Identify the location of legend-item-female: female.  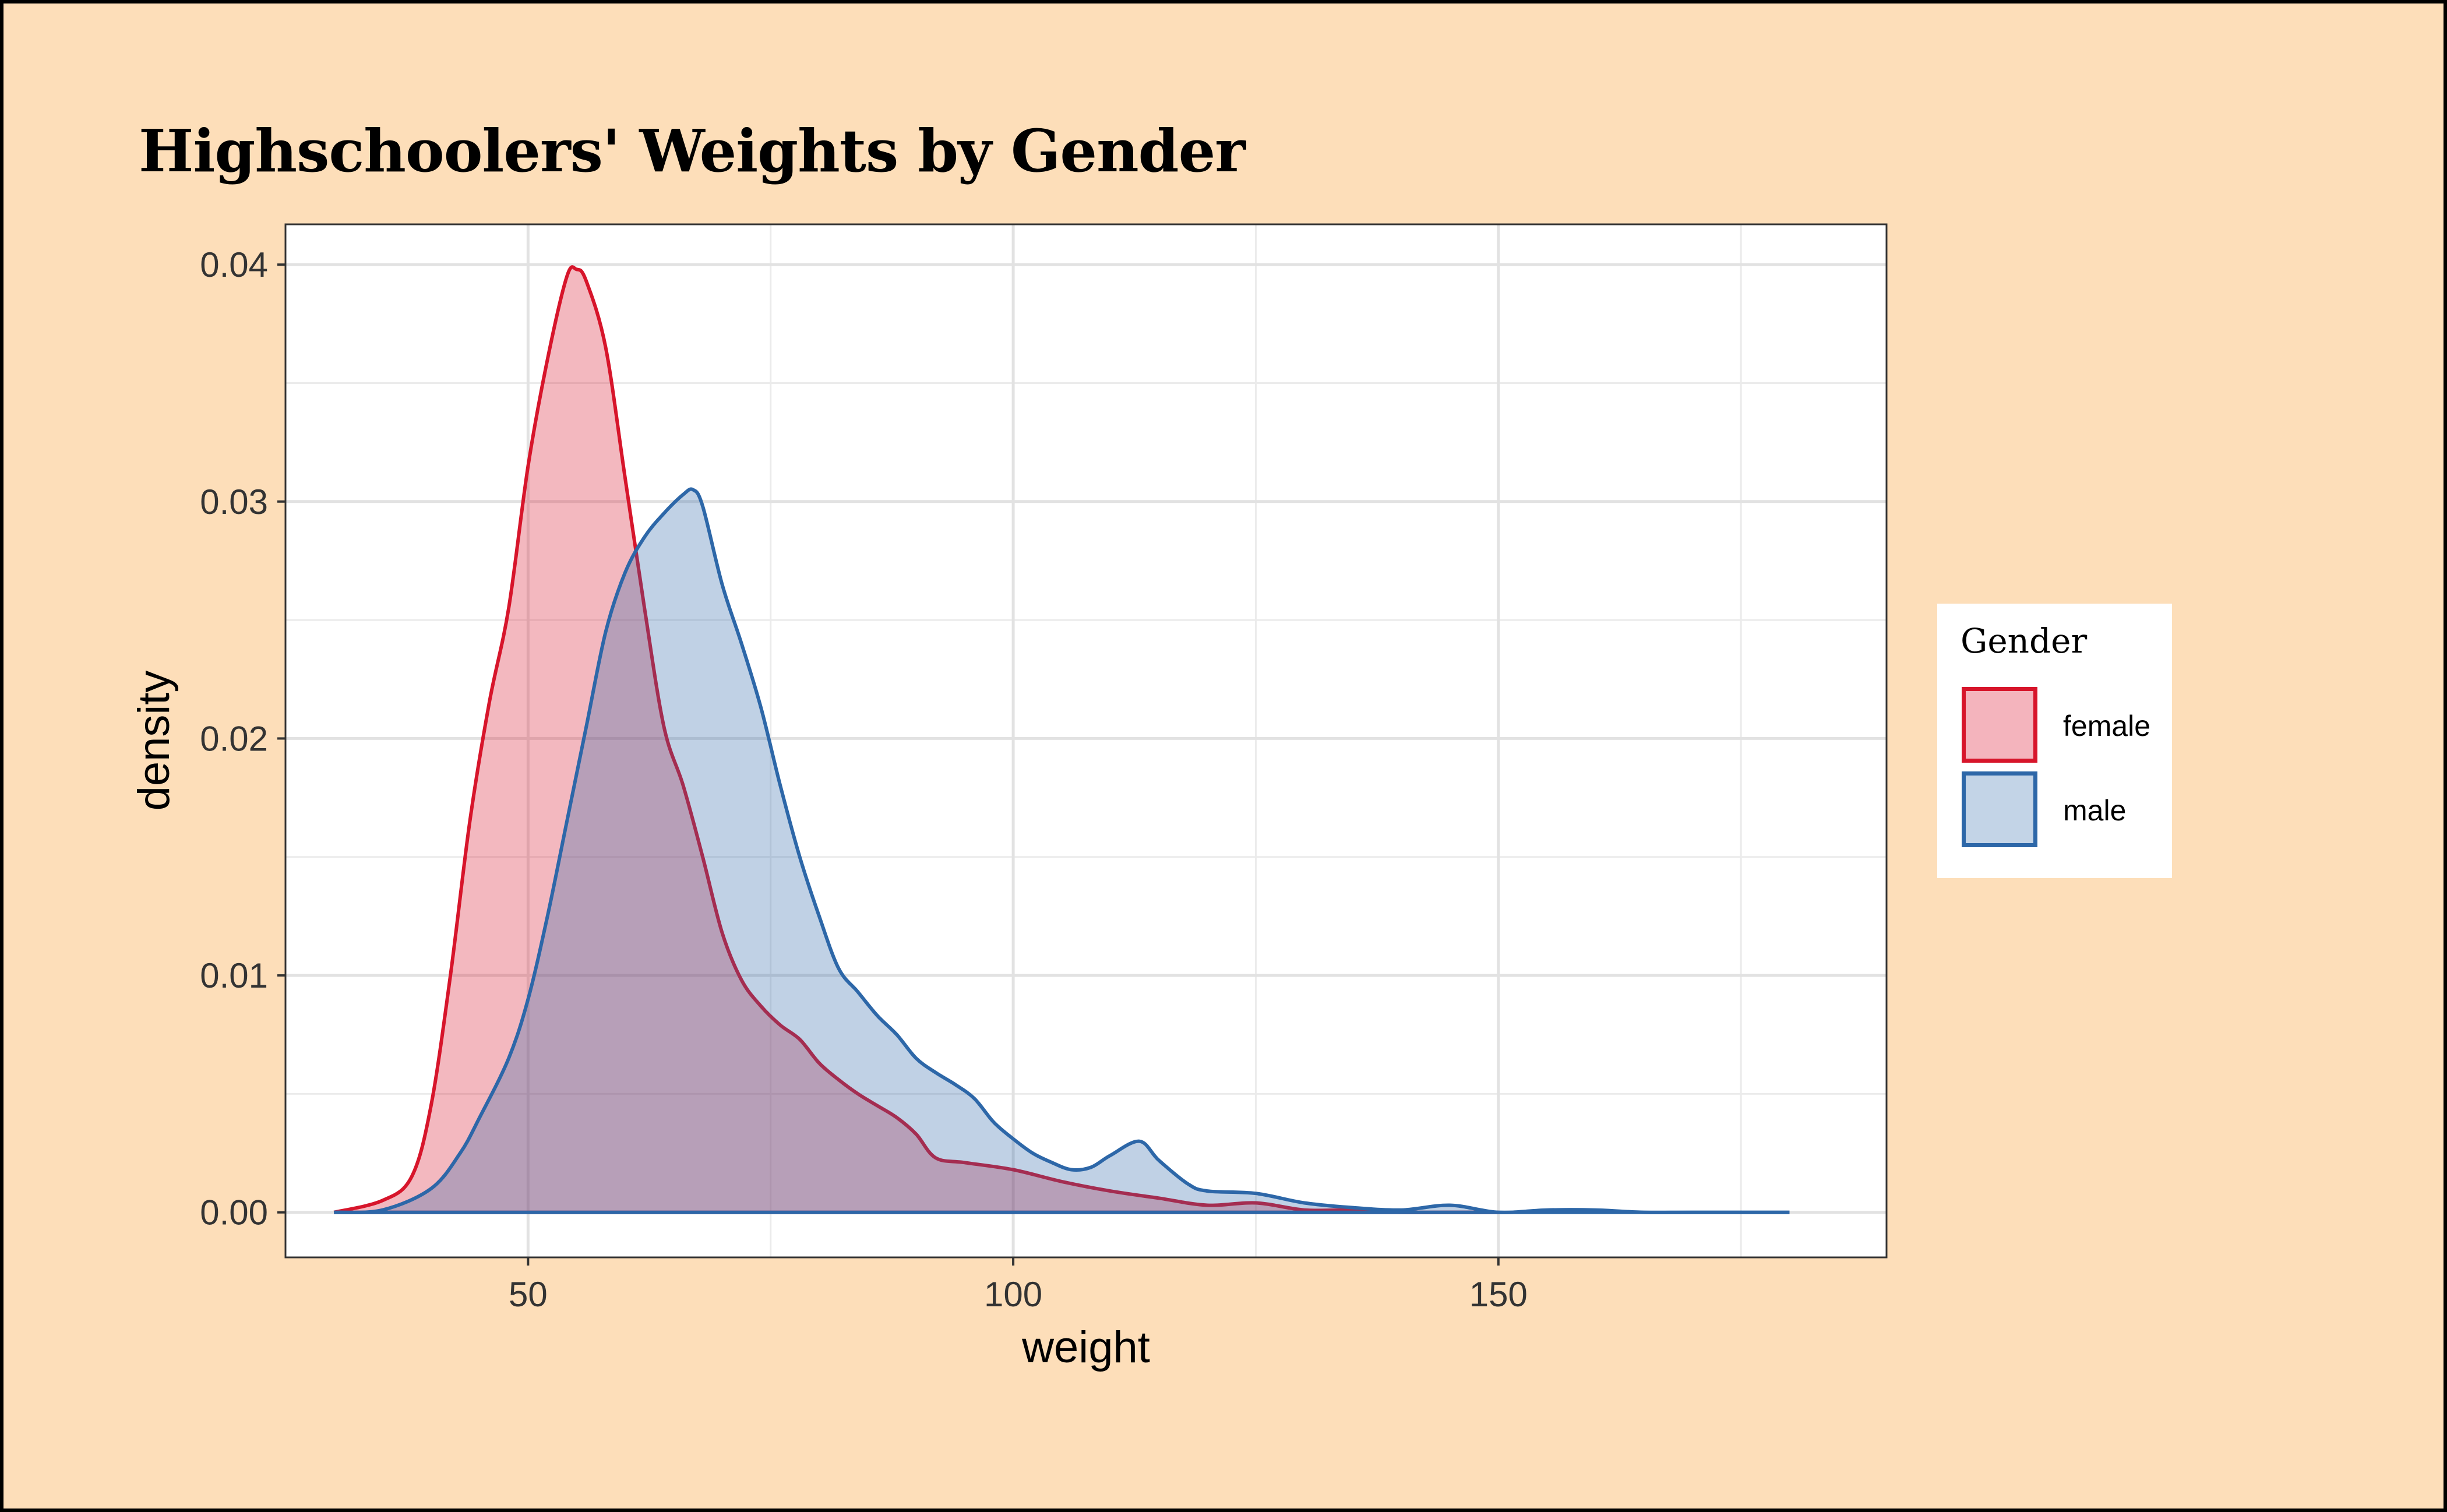
(2061, 727).